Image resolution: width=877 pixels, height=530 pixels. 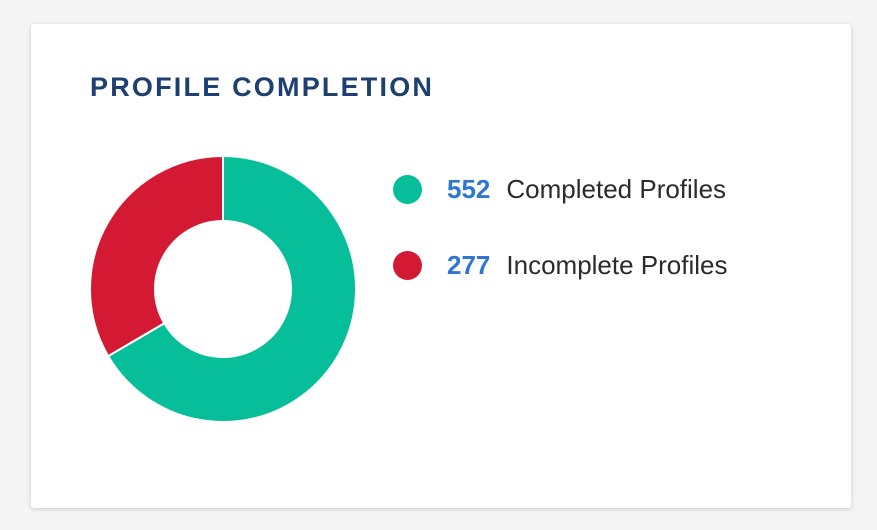 I want to click on legend-item-incomplete: 277 Incomplete Profiles, so click(x=613, y=265).